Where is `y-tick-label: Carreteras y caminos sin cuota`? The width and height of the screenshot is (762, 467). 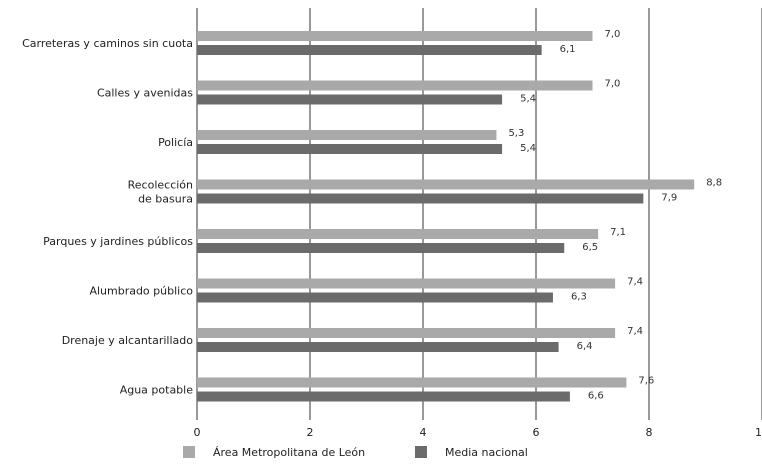 y-tick-label: Carreteras y caminos sin cuota is located at coordinates (107, 43).